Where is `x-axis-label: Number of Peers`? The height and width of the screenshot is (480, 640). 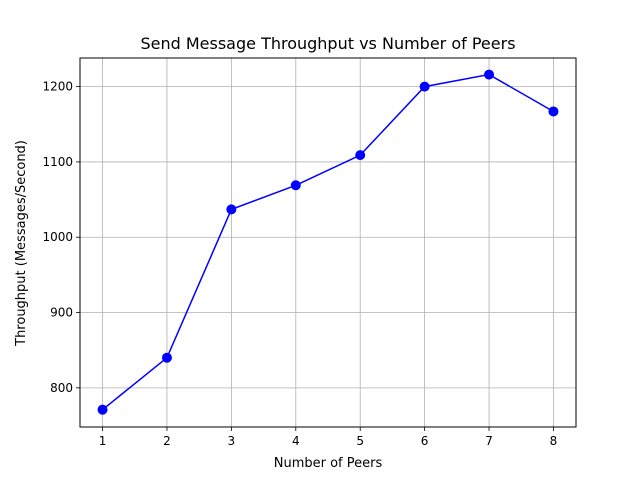
x-axis-label: Number of Peers is located at coordinates (328, 463).